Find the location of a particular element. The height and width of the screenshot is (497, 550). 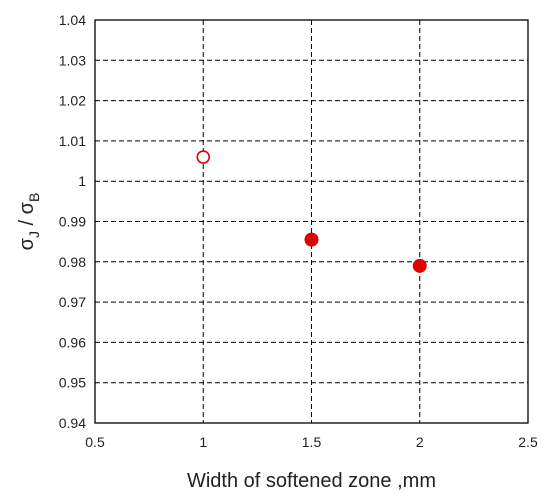

y-tick-label: 0.96 is located at coordinates (72, 342).